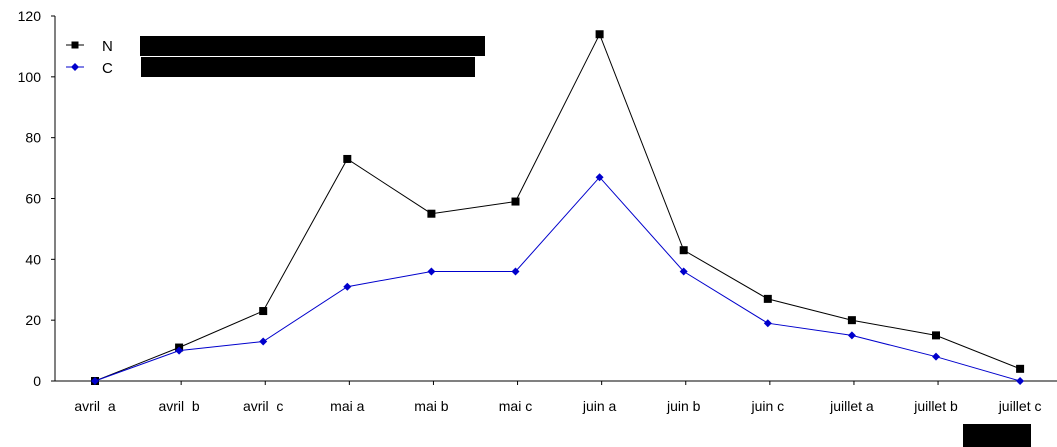 Image resolution: width=1057 pixels, height=447 pixels. I want to click on x-tick-label: mai b, so click(431, 406).